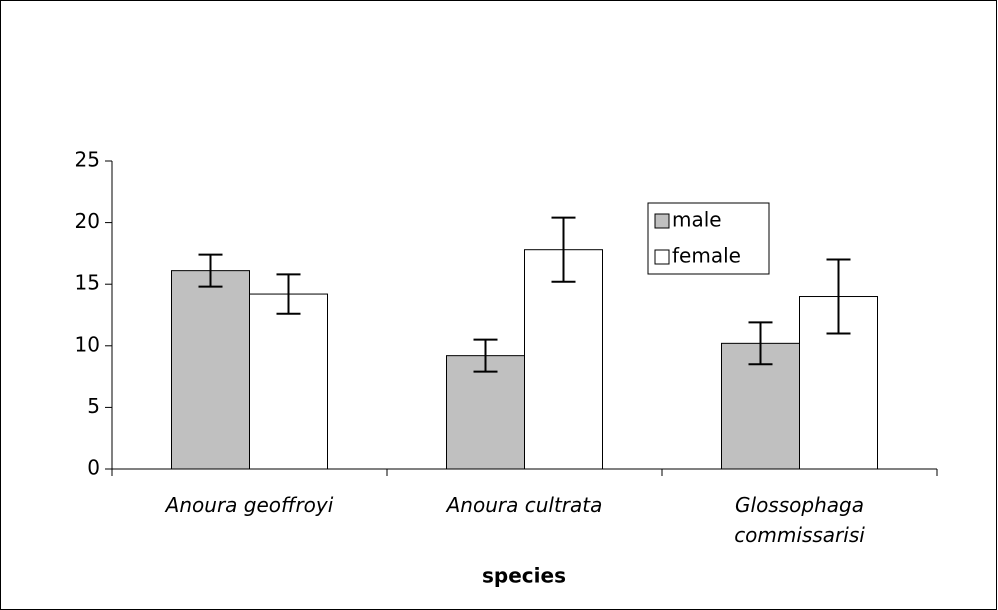 Image resolution: width=998 pixels, height=610 pixels. What do you see at coordinates (249, 505) in the screenshot?
I see `x-tick-label: Anoura geoffroyi` at bounding box center [249, 505].